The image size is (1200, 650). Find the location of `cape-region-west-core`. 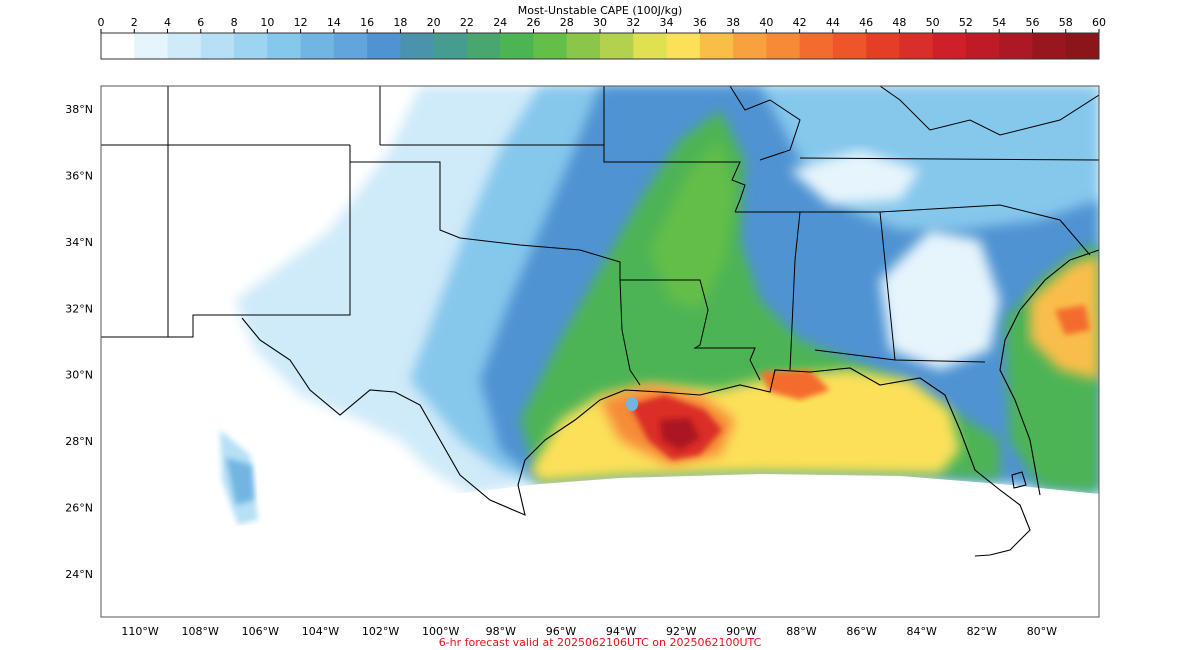

cape-region-west-core is located at coordinates (240, 481).